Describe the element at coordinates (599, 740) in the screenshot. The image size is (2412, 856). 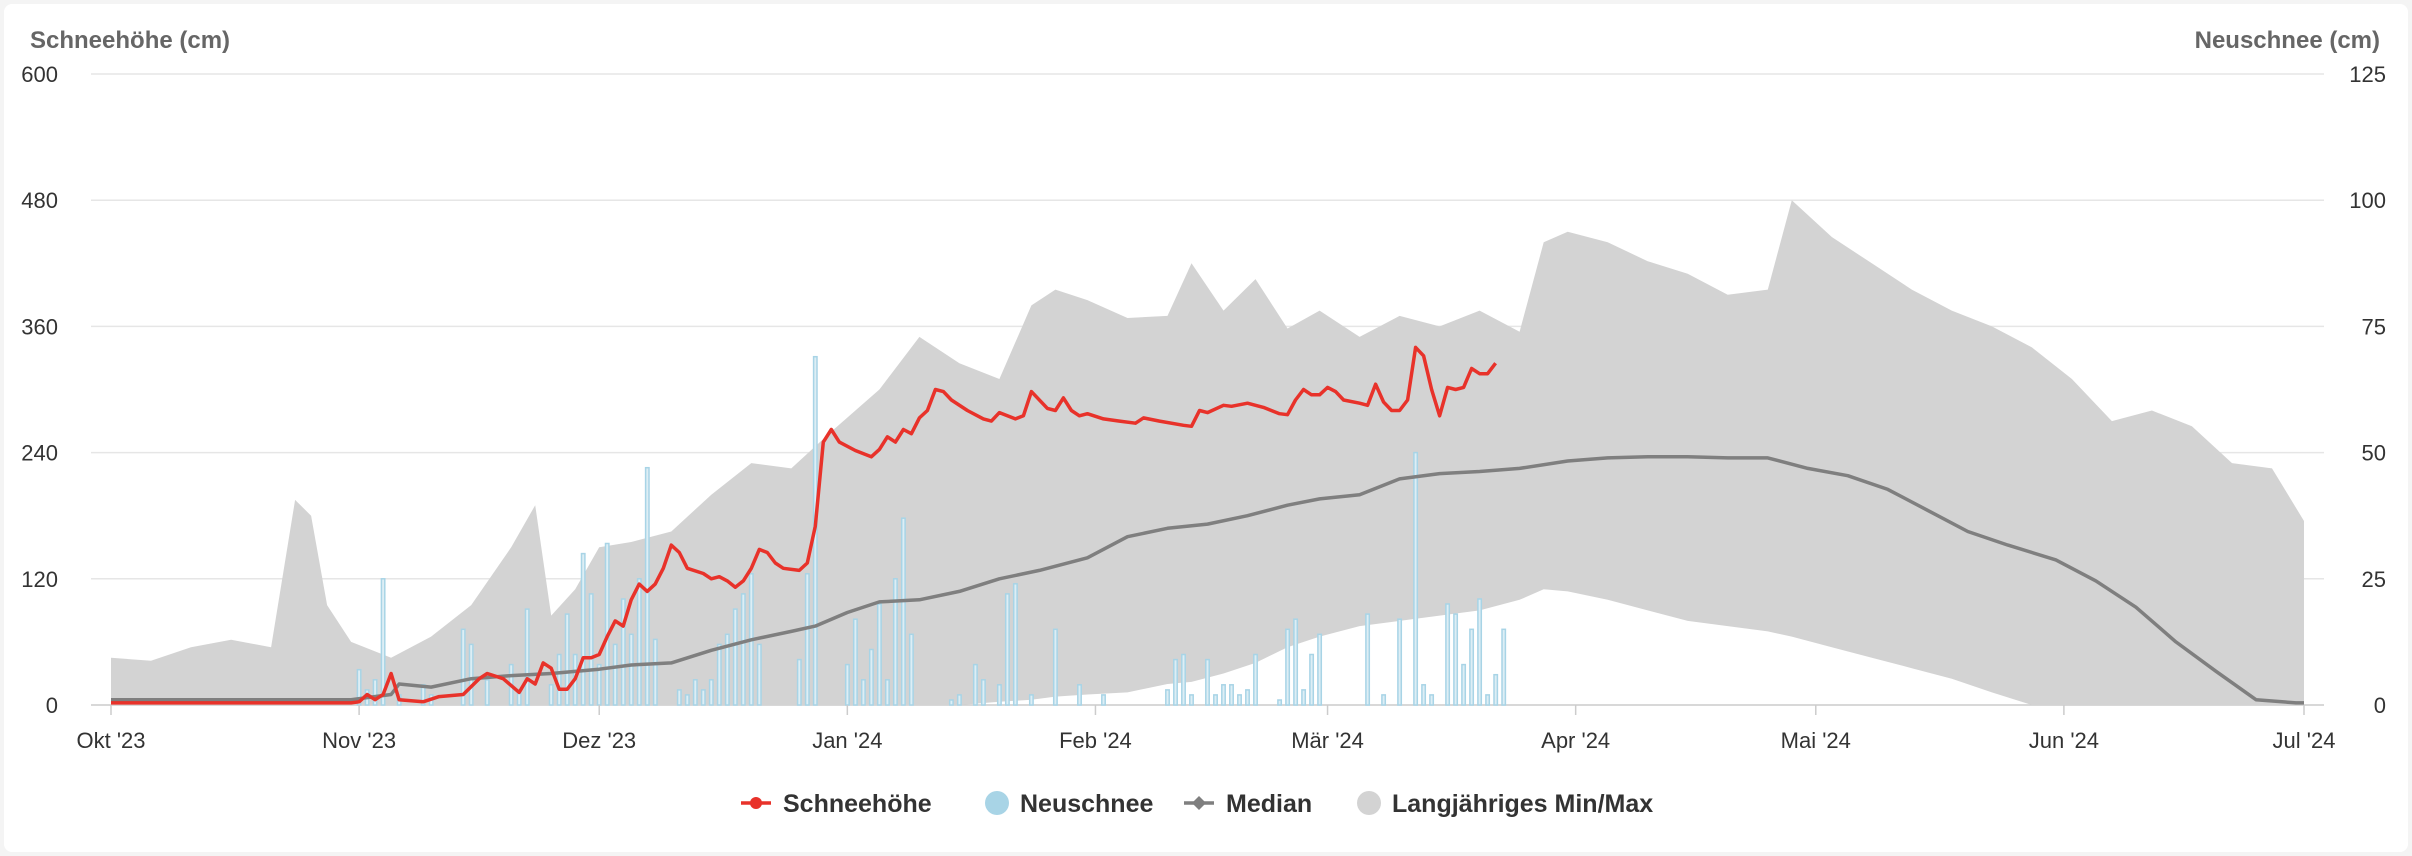
I see `x-tick-label: Dez '23` at that location.